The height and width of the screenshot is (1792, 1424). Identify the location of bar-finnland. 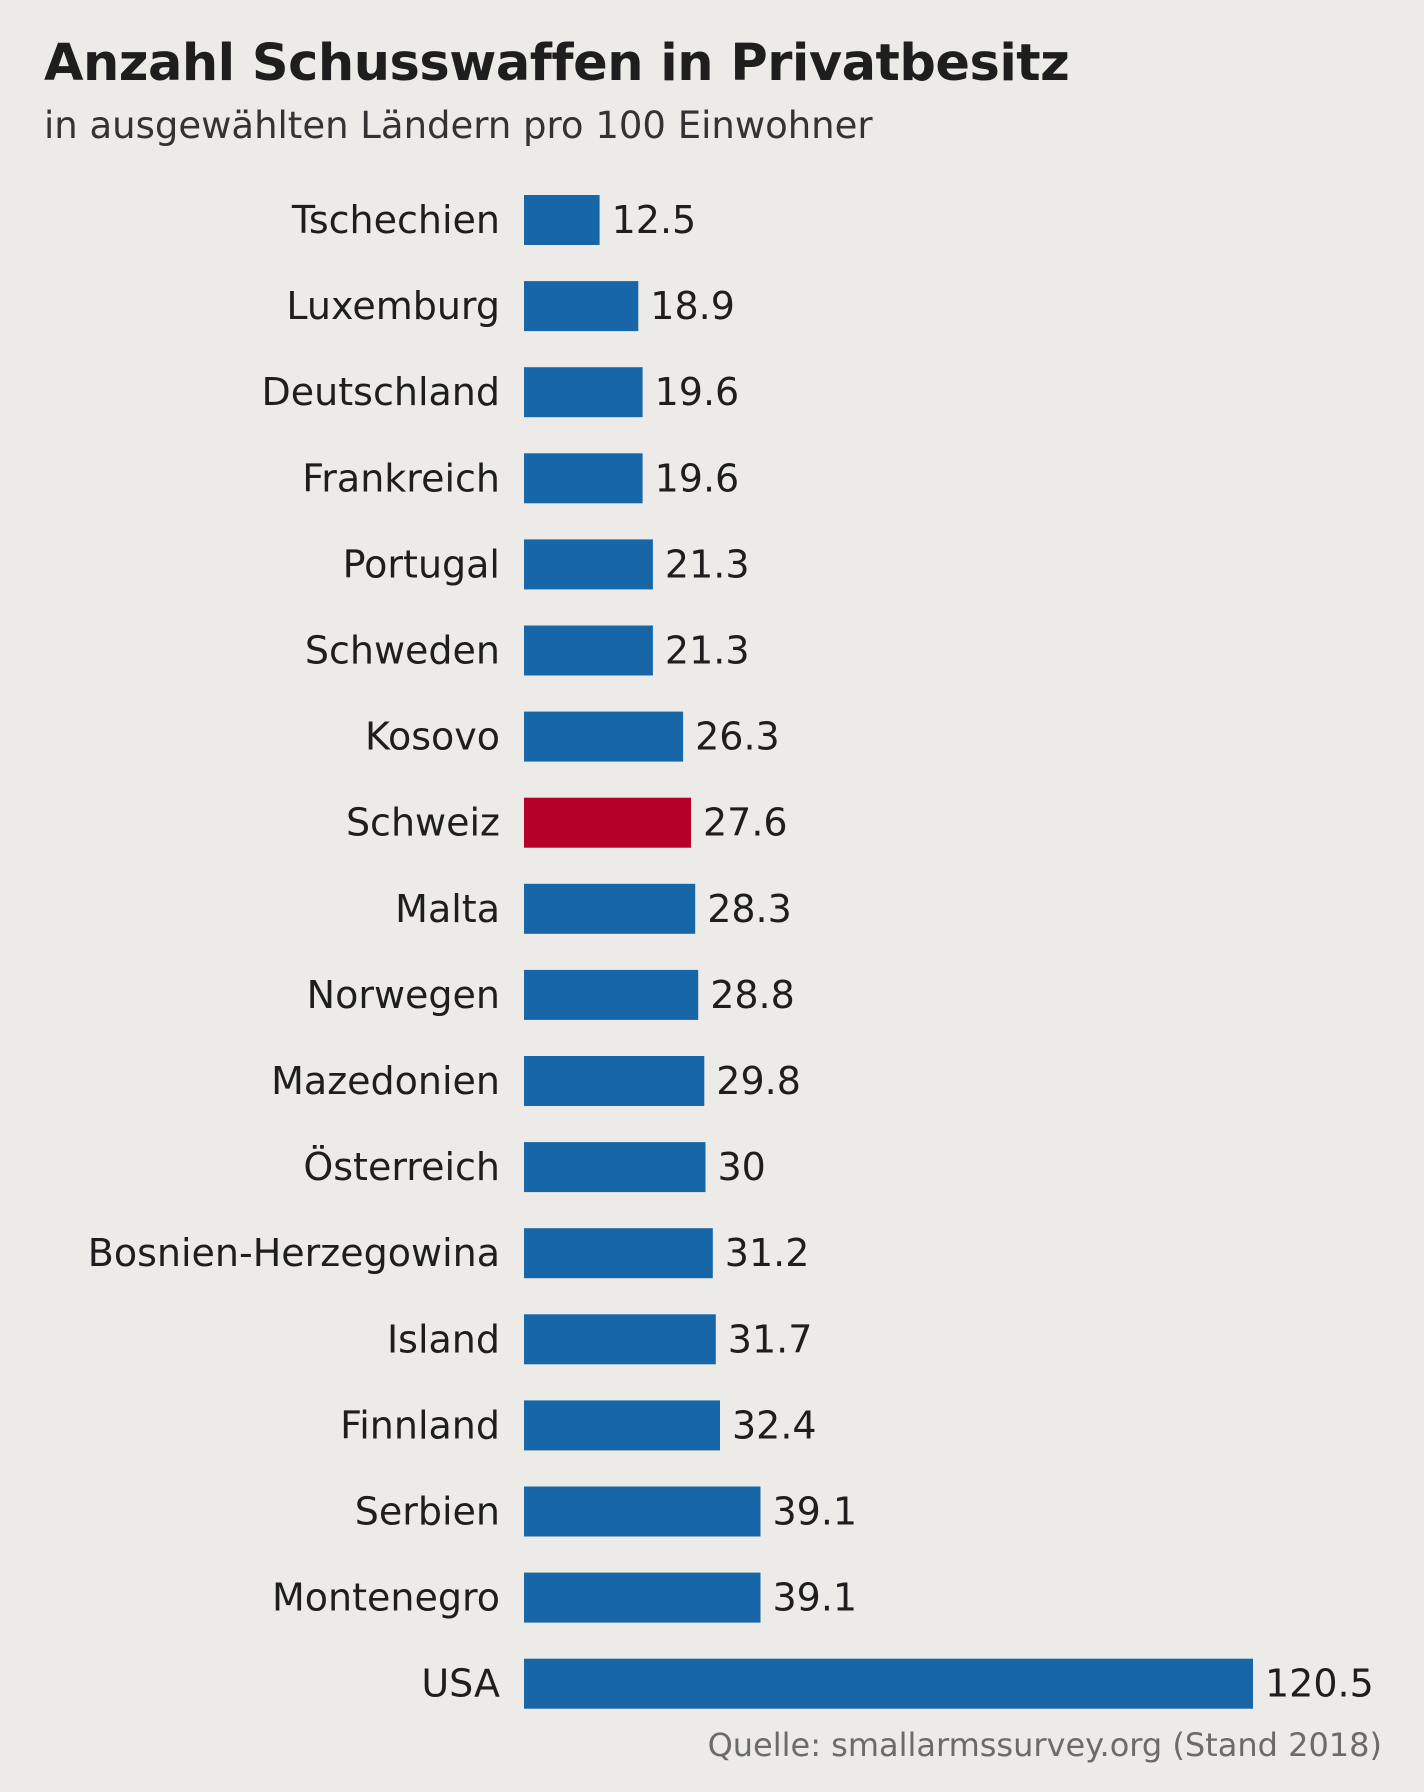
(622, 1425).